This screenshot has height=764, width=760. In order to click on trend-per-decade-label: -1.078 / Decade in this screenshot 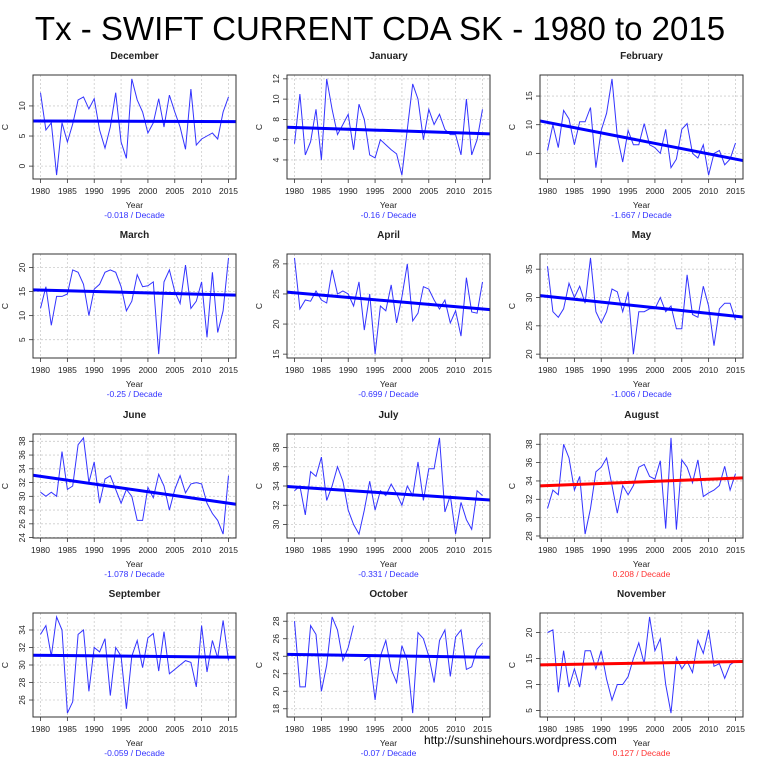, I will do `click(134, 574)`.